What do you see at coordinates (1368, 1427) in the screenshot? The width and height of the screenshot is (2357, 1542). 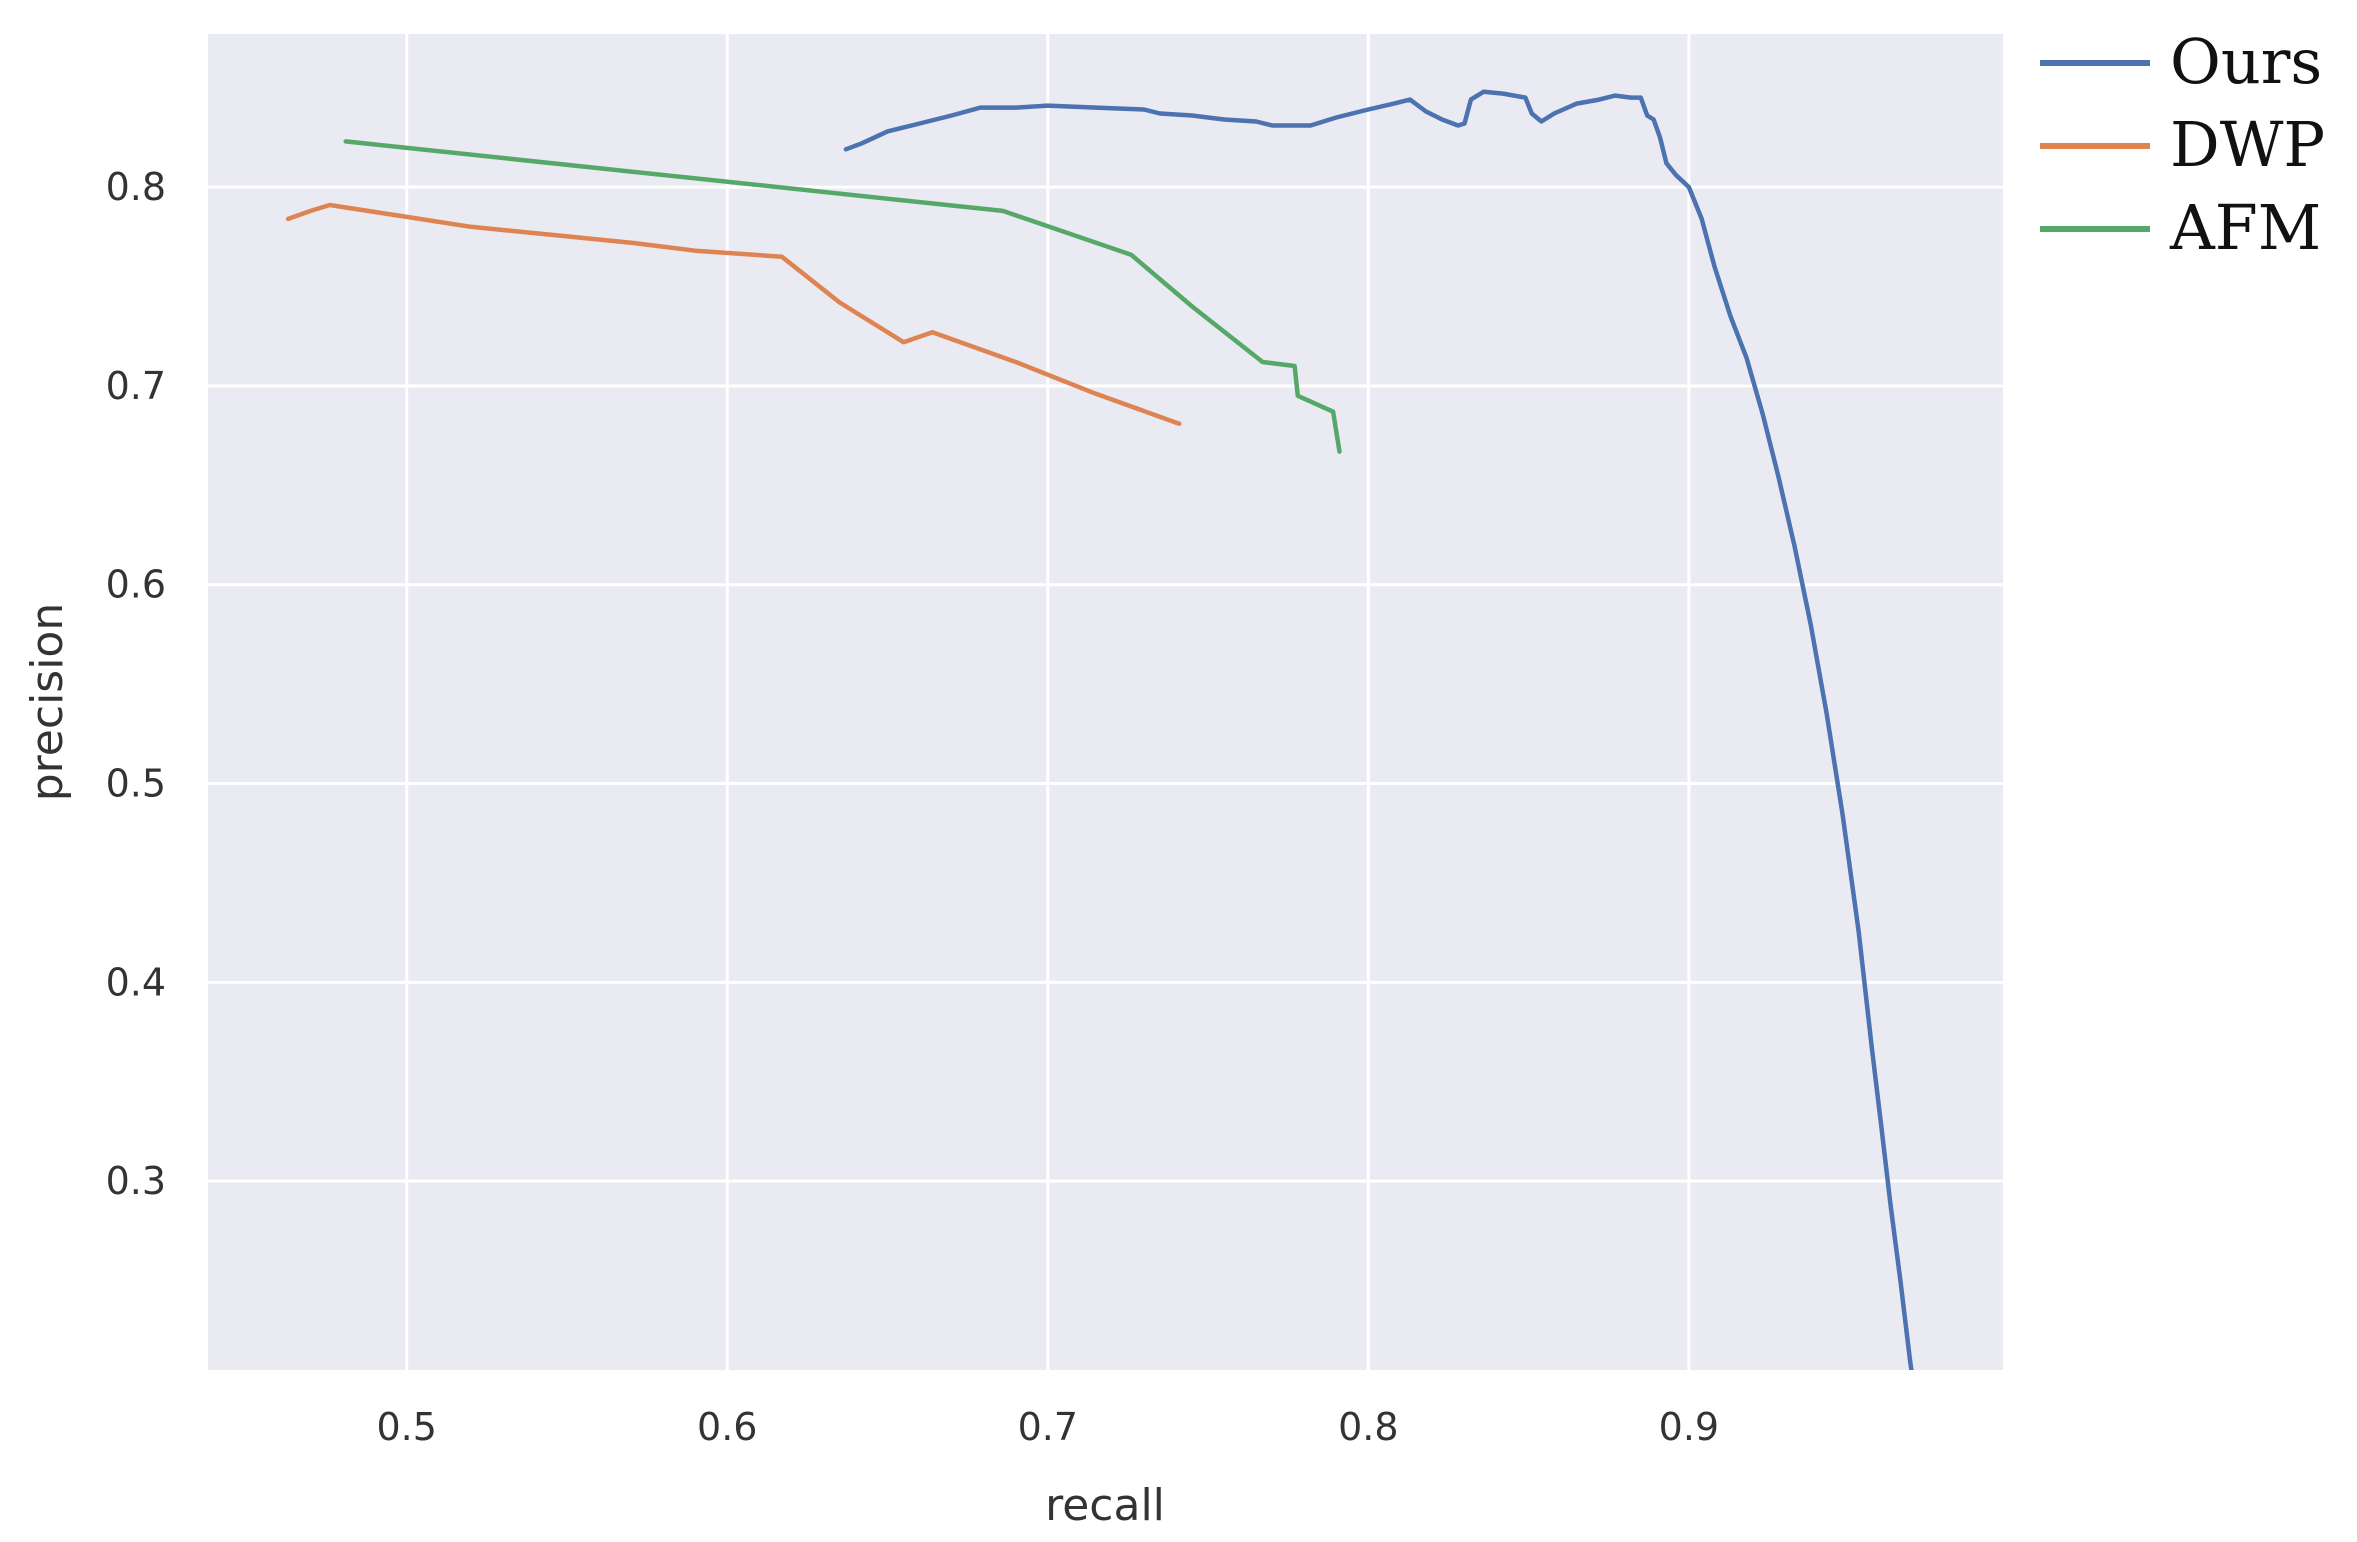 I see `x-tick-label: 0.8` at bounding box center [1368, 1427].